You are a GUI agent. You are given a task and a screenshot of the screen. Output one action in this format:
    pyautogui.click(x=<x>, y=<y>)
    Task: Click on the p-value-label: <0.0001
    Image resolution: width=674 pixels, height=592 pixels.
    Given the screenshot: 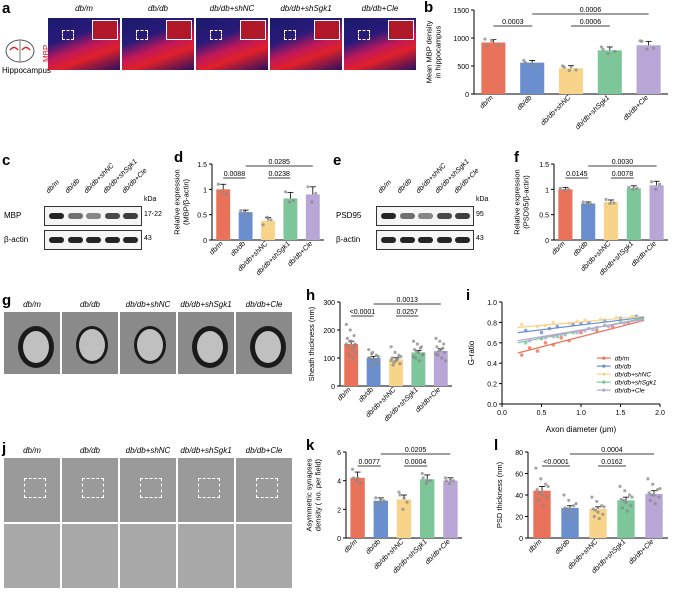 What is the action you would take?
    pyautogui.click(x=363, y=312)
    